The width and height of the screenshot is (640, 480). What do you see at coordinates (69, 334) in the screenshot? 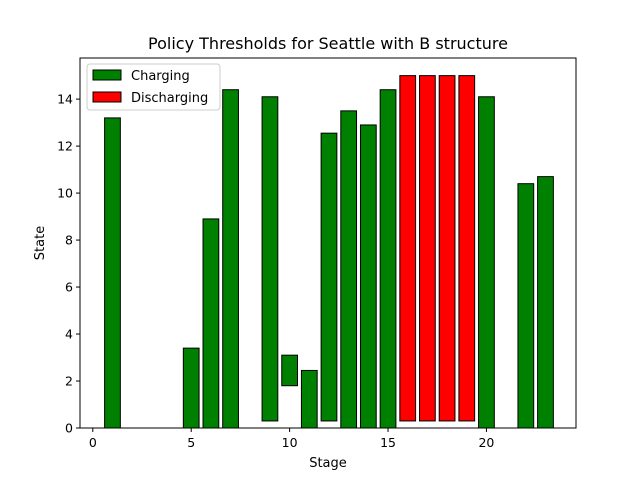
I see `y-tick-label-4: 4` at bounding box center [69, 334].